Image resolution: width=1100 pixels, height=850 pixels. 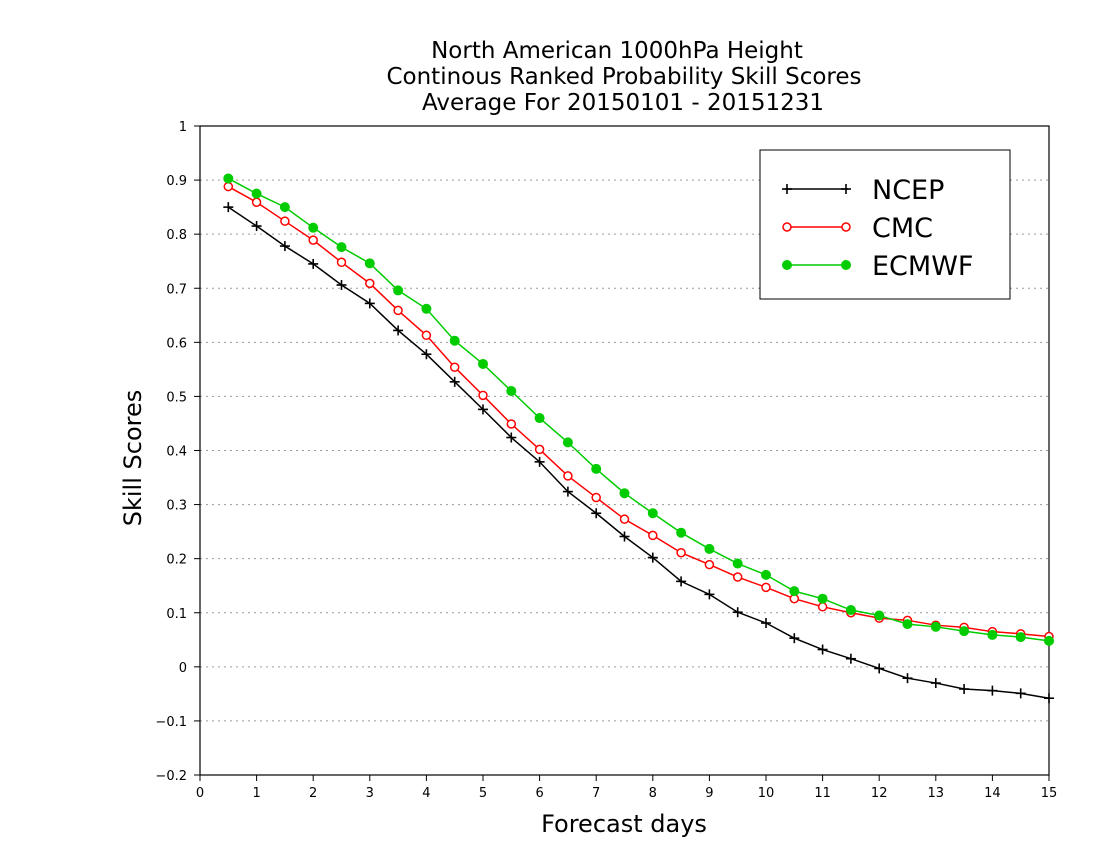 I want to click on legend-label-cmc: CMC, so click(x=902, y=228).